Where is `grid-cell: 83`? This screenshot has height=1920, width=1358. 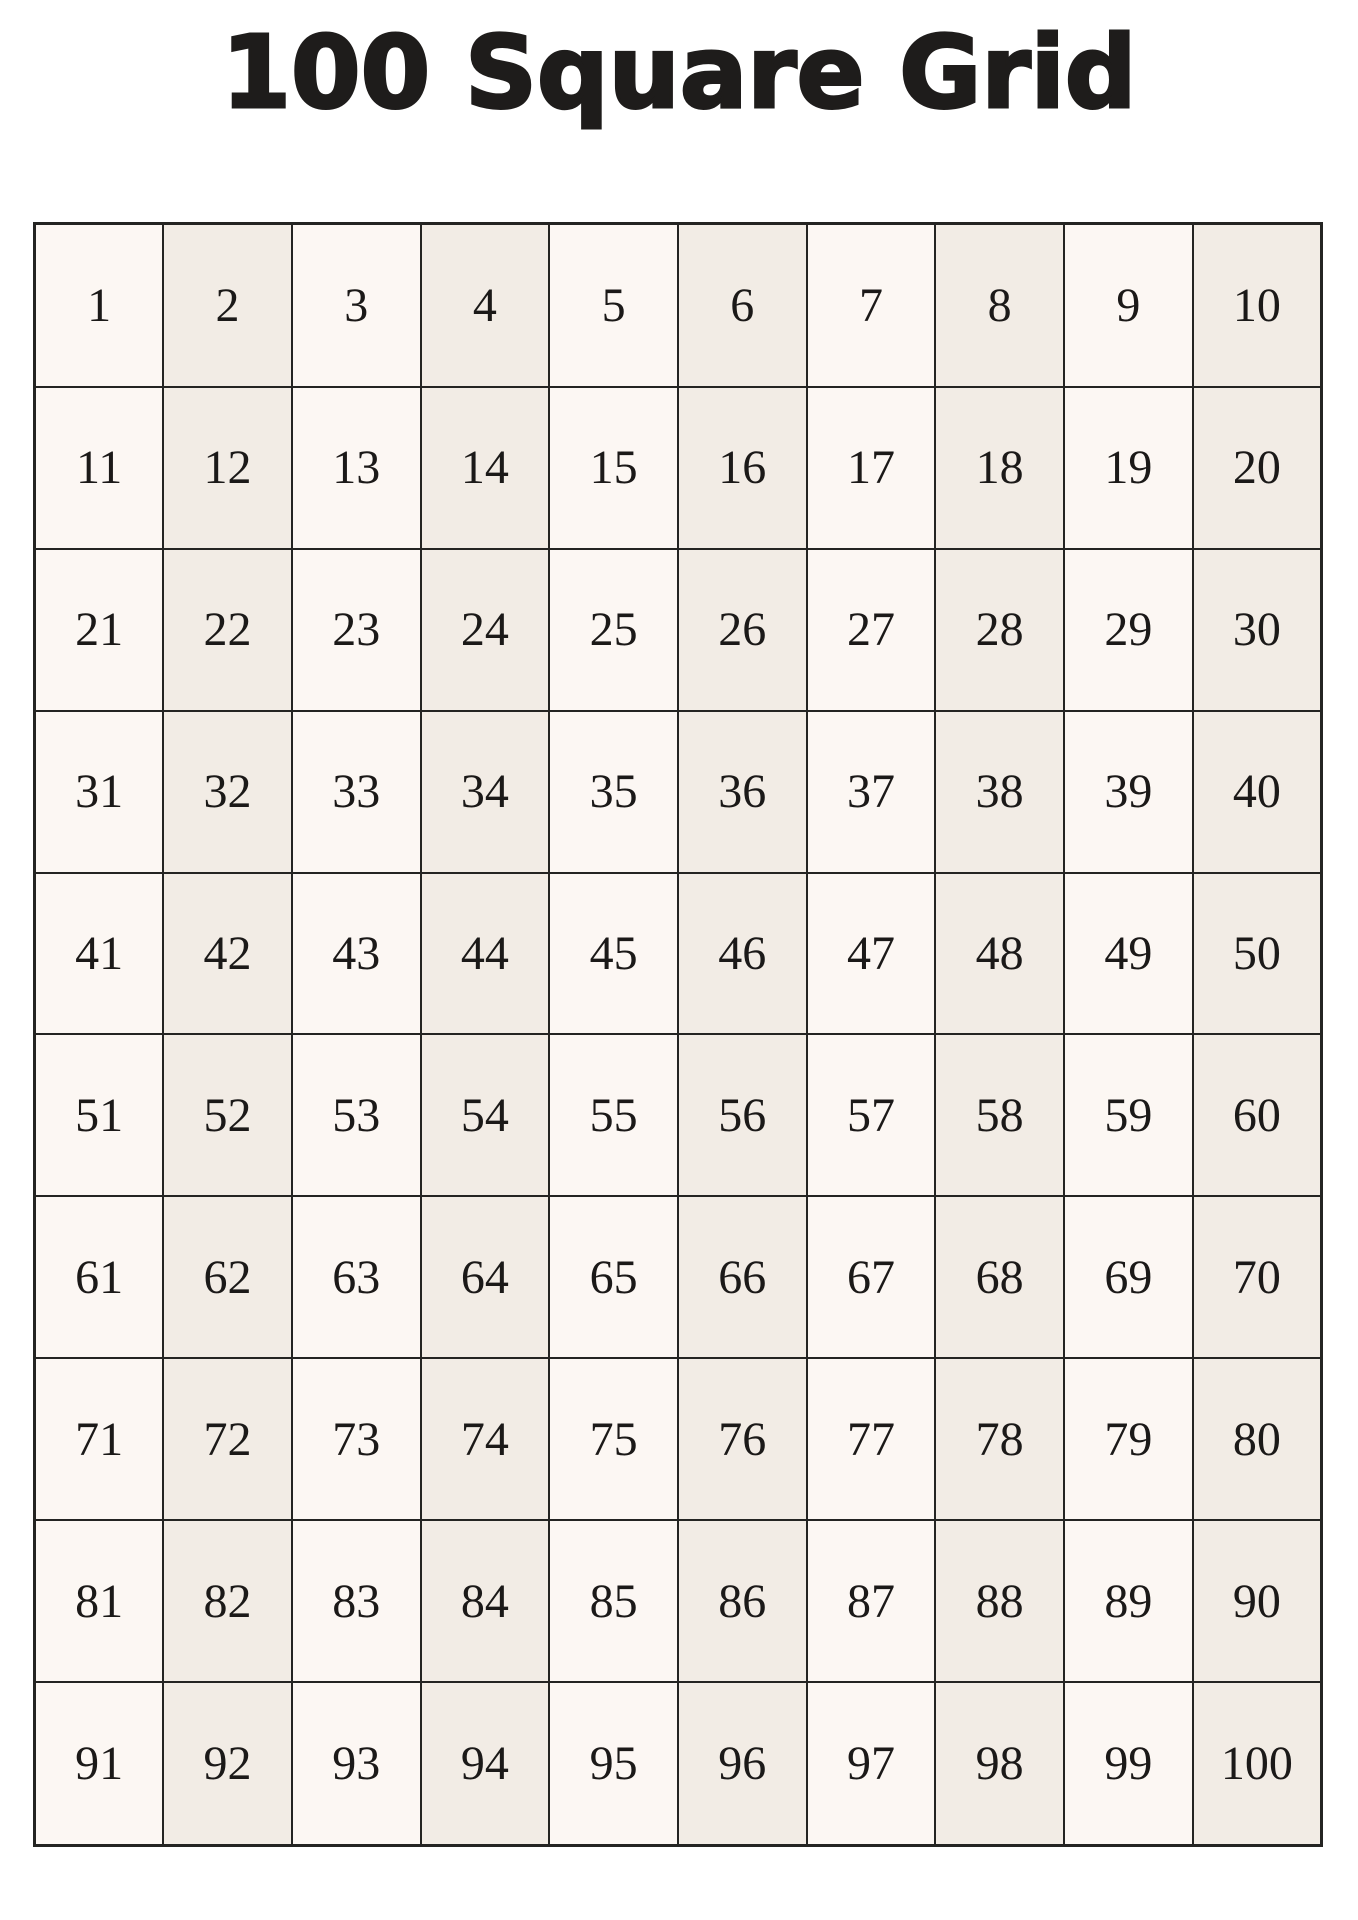
grid-cell: 83 is located at coordinates (356, 1601).